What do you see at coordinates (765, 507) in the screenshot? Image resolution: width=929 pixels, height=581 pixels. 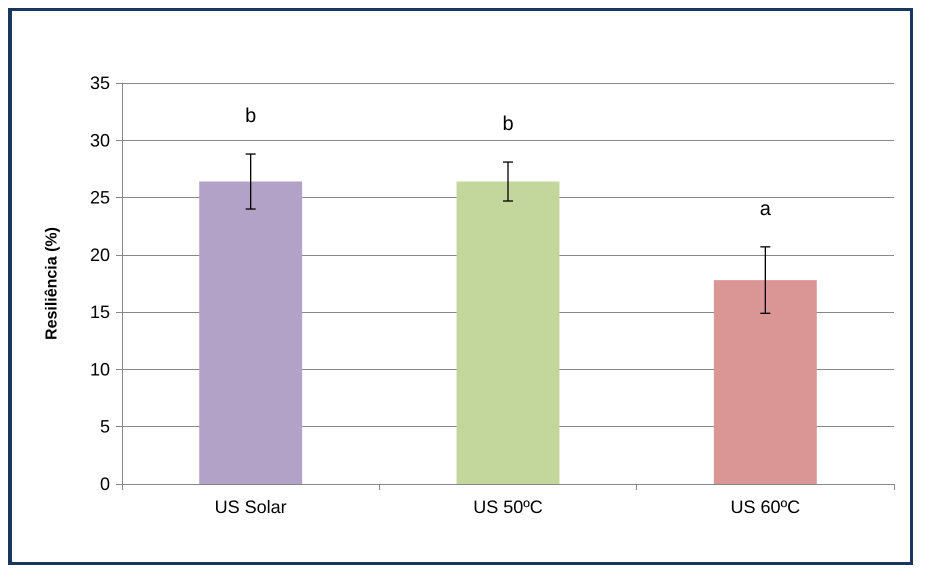 I see `x-tick-label: US 60ºC` at bounding box center [765, 507].